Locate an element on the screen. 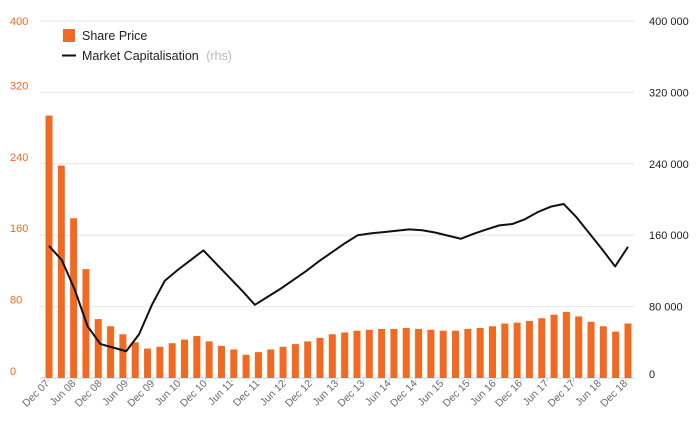 This screenshot has width=700, height=433. right-tick-label: 400 000 is located at coordinates (669, 22).